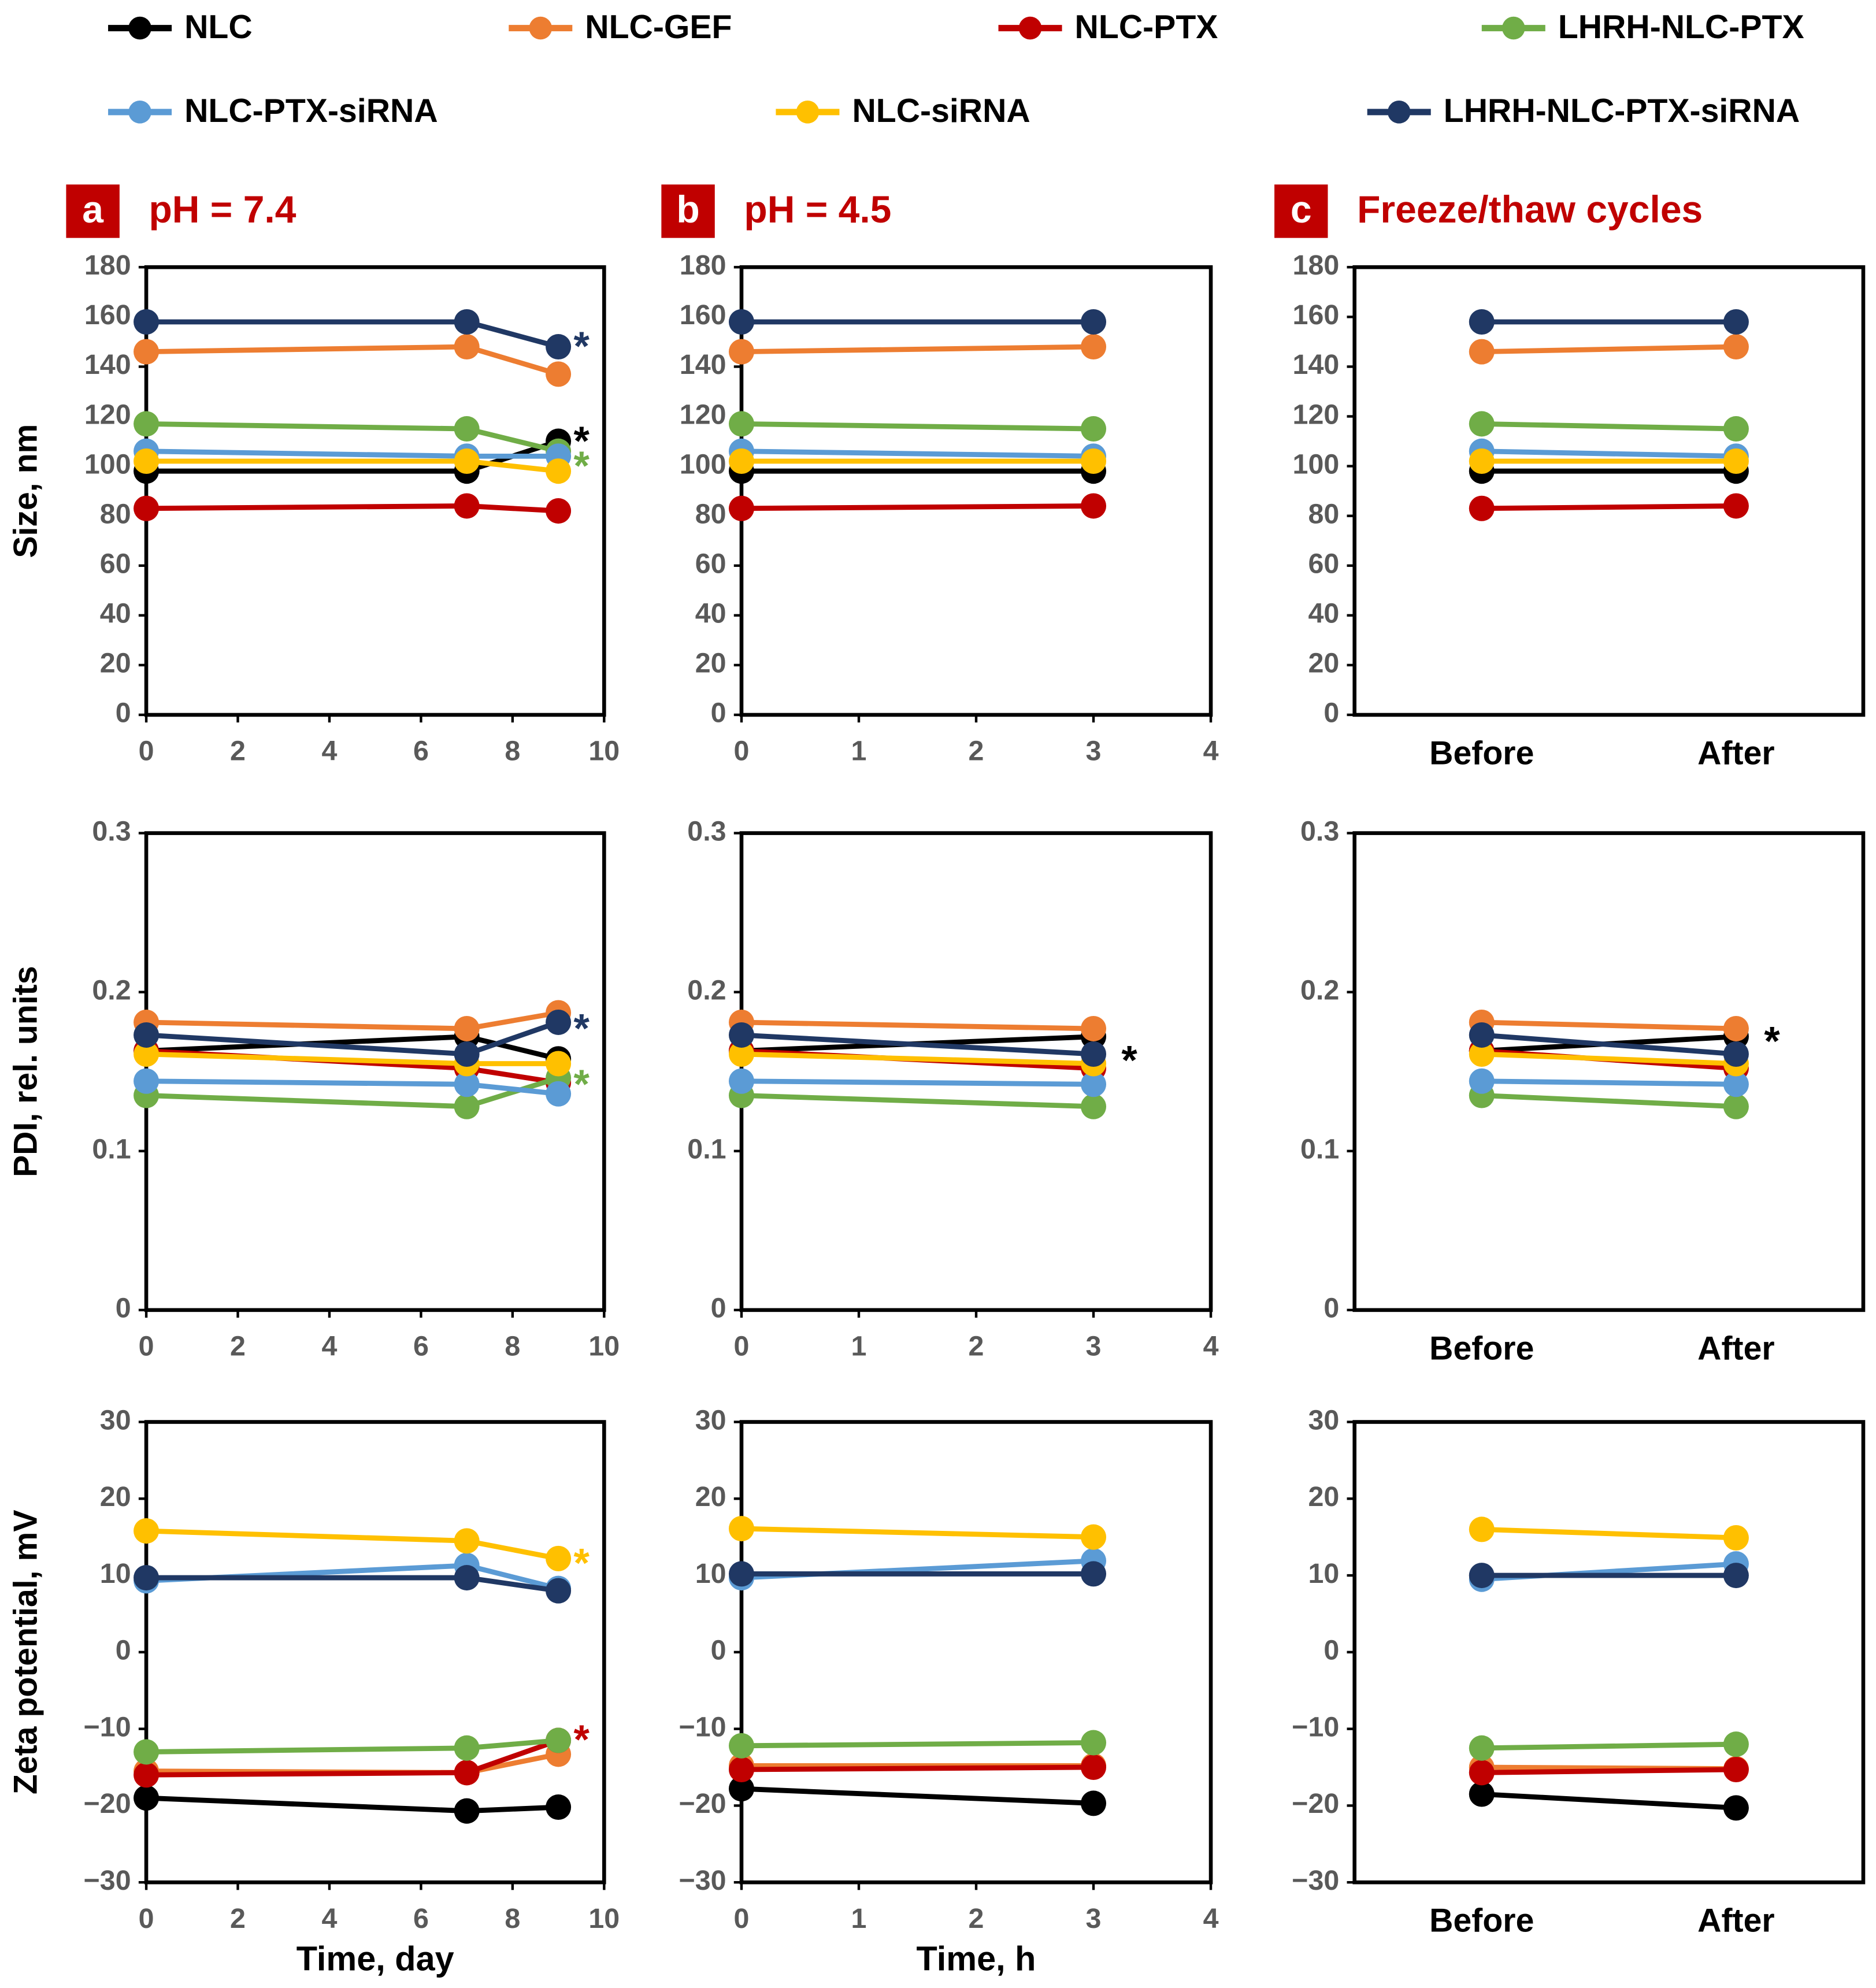 This screenshot has width=1876, height=1988. Describe the element at coordinates (941, 110) in the screenshot. I see `legend-label: NLC-siRNA` at that location.